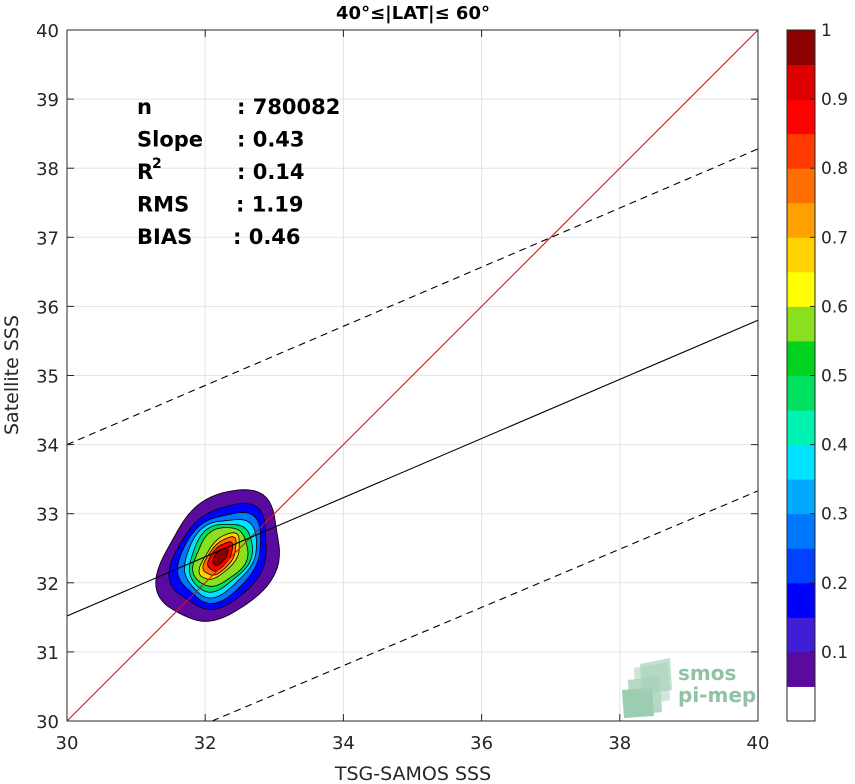 The image size is (855, 784). Describe the element at coordinates (271, 172) in the screenshot. I see `stat-value-2: : 0.14` at that location.